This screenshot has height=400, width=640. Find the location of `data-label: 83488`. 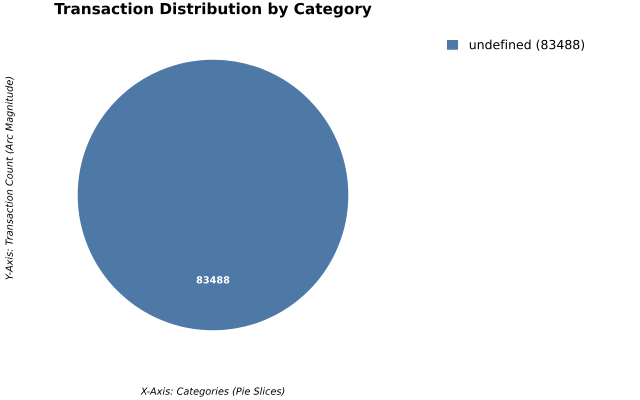

data-label: 83488 is located at coordinates (213, 280).